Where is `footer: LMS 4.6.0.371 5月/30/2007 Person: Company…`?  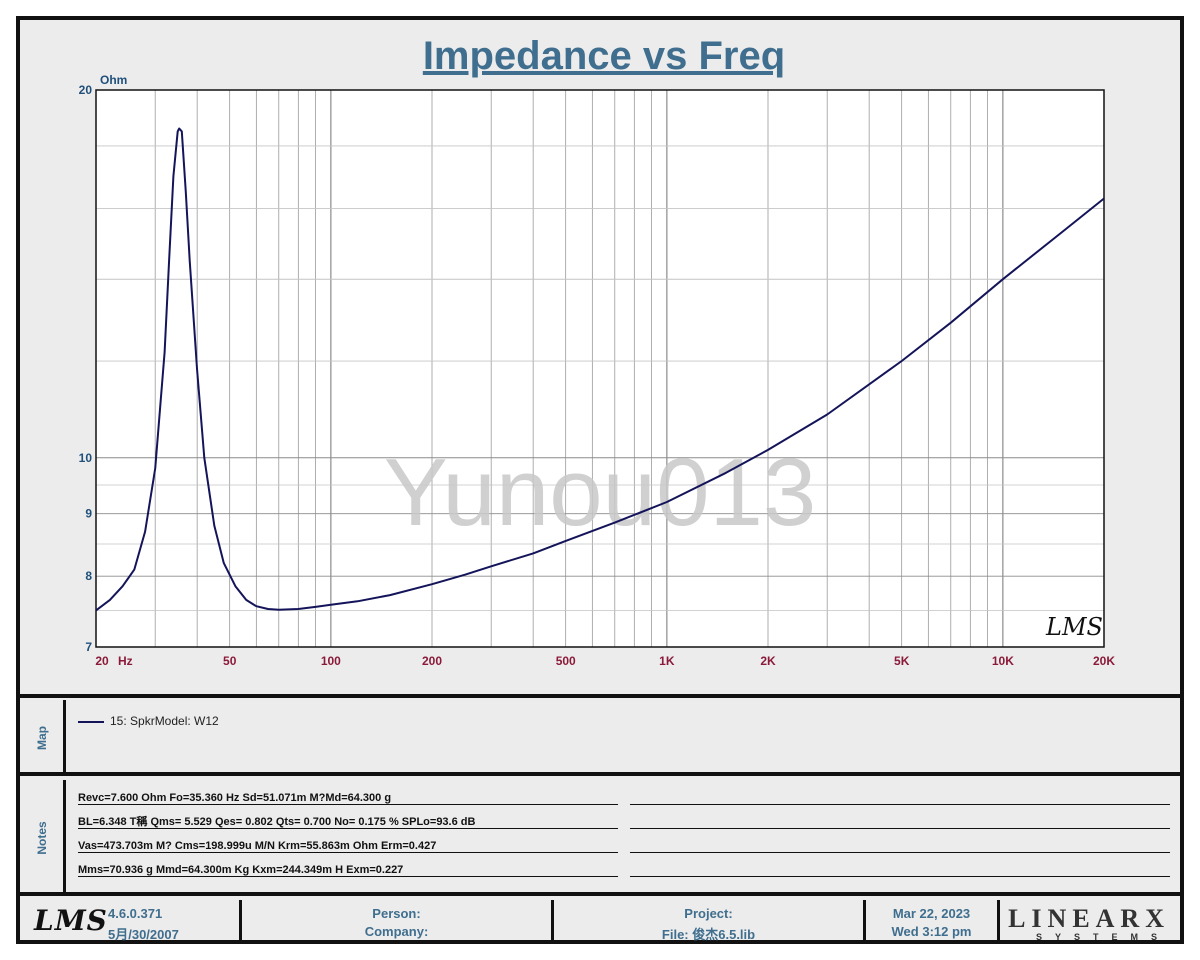
footer: LMS 4.6.0.371 5月/30/2007 Person: Company… is located at coordinates (600, 922).